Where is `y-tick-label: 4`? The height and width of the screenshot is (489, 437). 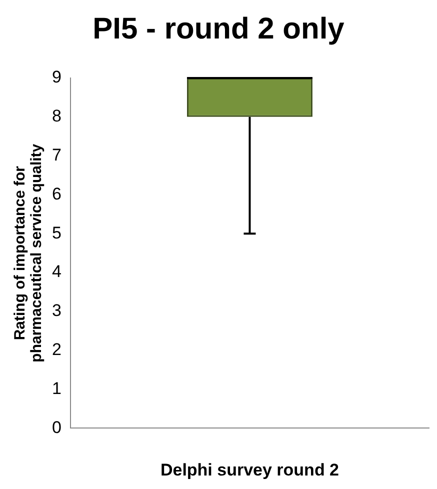
y-tick-label: 4 is located at coordinates (57, 272).